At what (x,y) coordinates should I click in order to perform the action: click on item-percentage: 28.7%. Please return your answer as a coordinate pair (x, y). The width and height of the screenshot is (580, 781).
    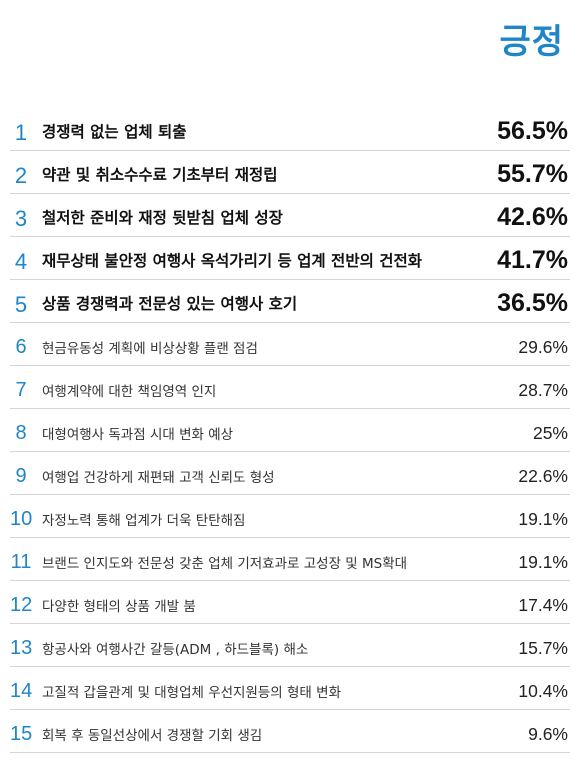
    Looking at the image, I should click on (543, 390).